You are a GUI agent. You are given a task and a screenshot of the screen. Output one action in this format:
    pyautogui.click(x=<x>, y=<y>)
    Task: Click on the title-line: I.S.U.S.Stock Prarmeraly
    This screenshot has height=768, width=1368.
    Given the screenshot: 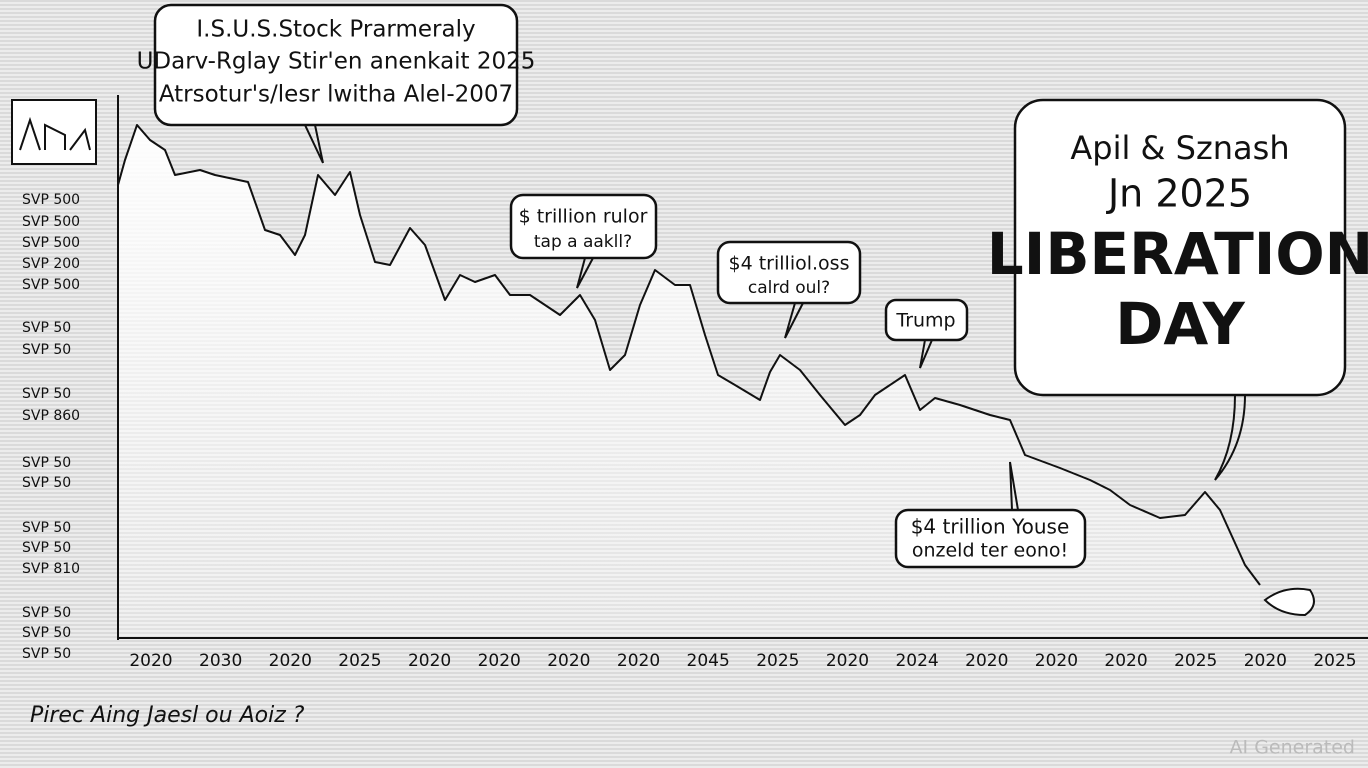 What is the action you would take?
    pyautogui.click(x=335, y=30)
    